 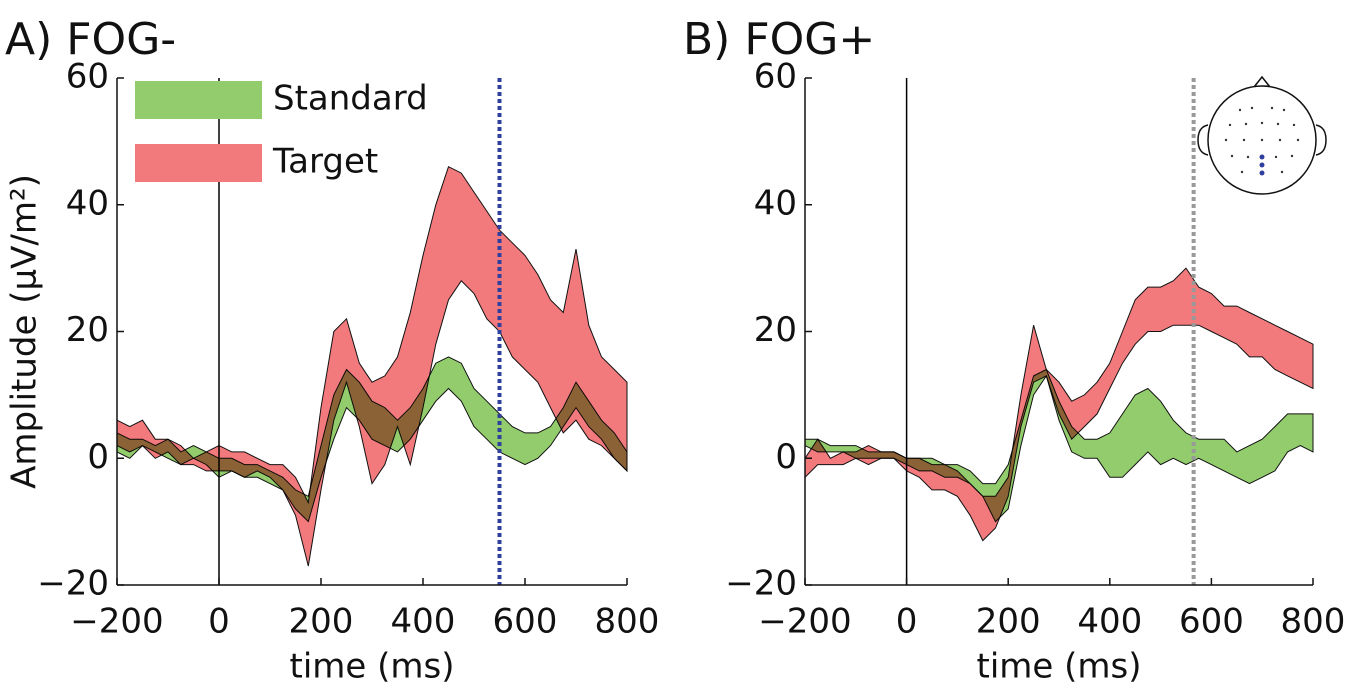 I want to click on panel-title: A) FOG-, so click(x=90, y=39).